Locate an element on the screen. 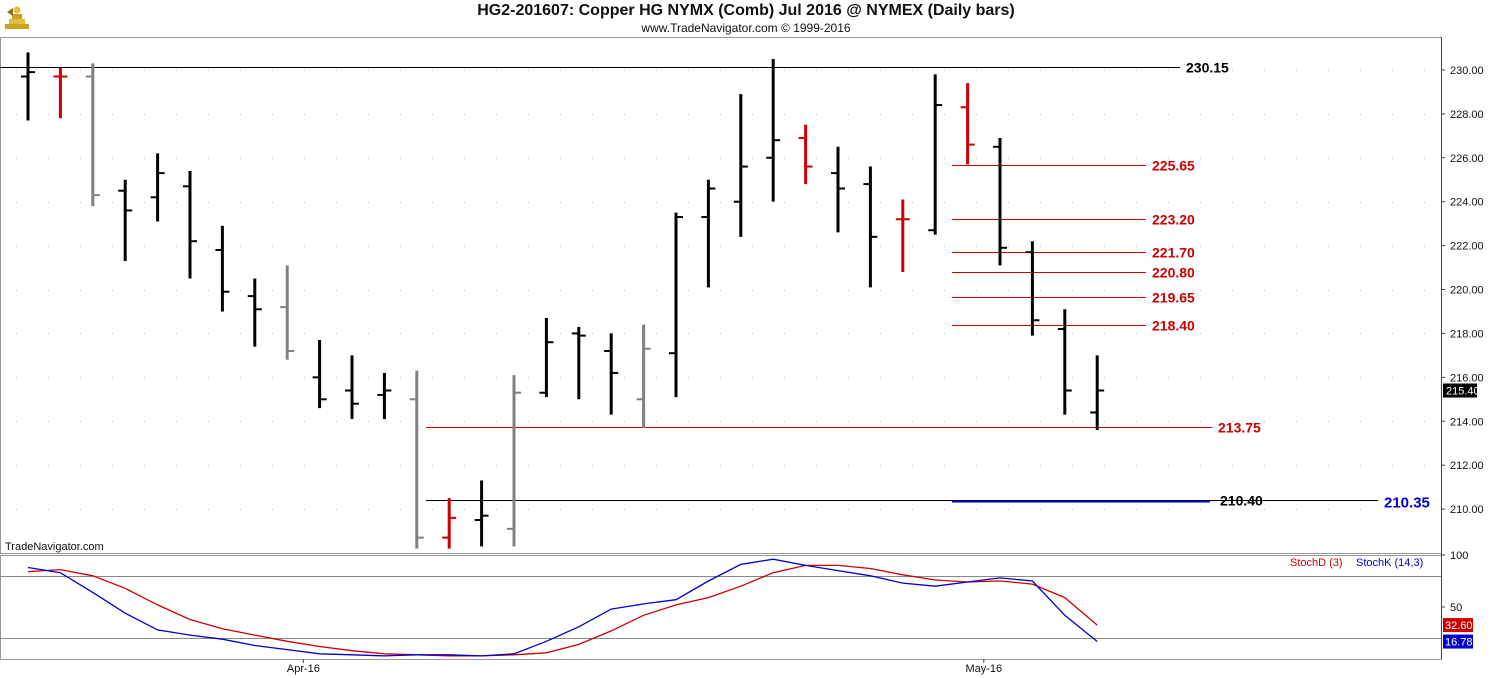 The height and width of the screenshot is (678, 1492). level-label-219.65: 219.65 is located at coordinates (1173, 298).